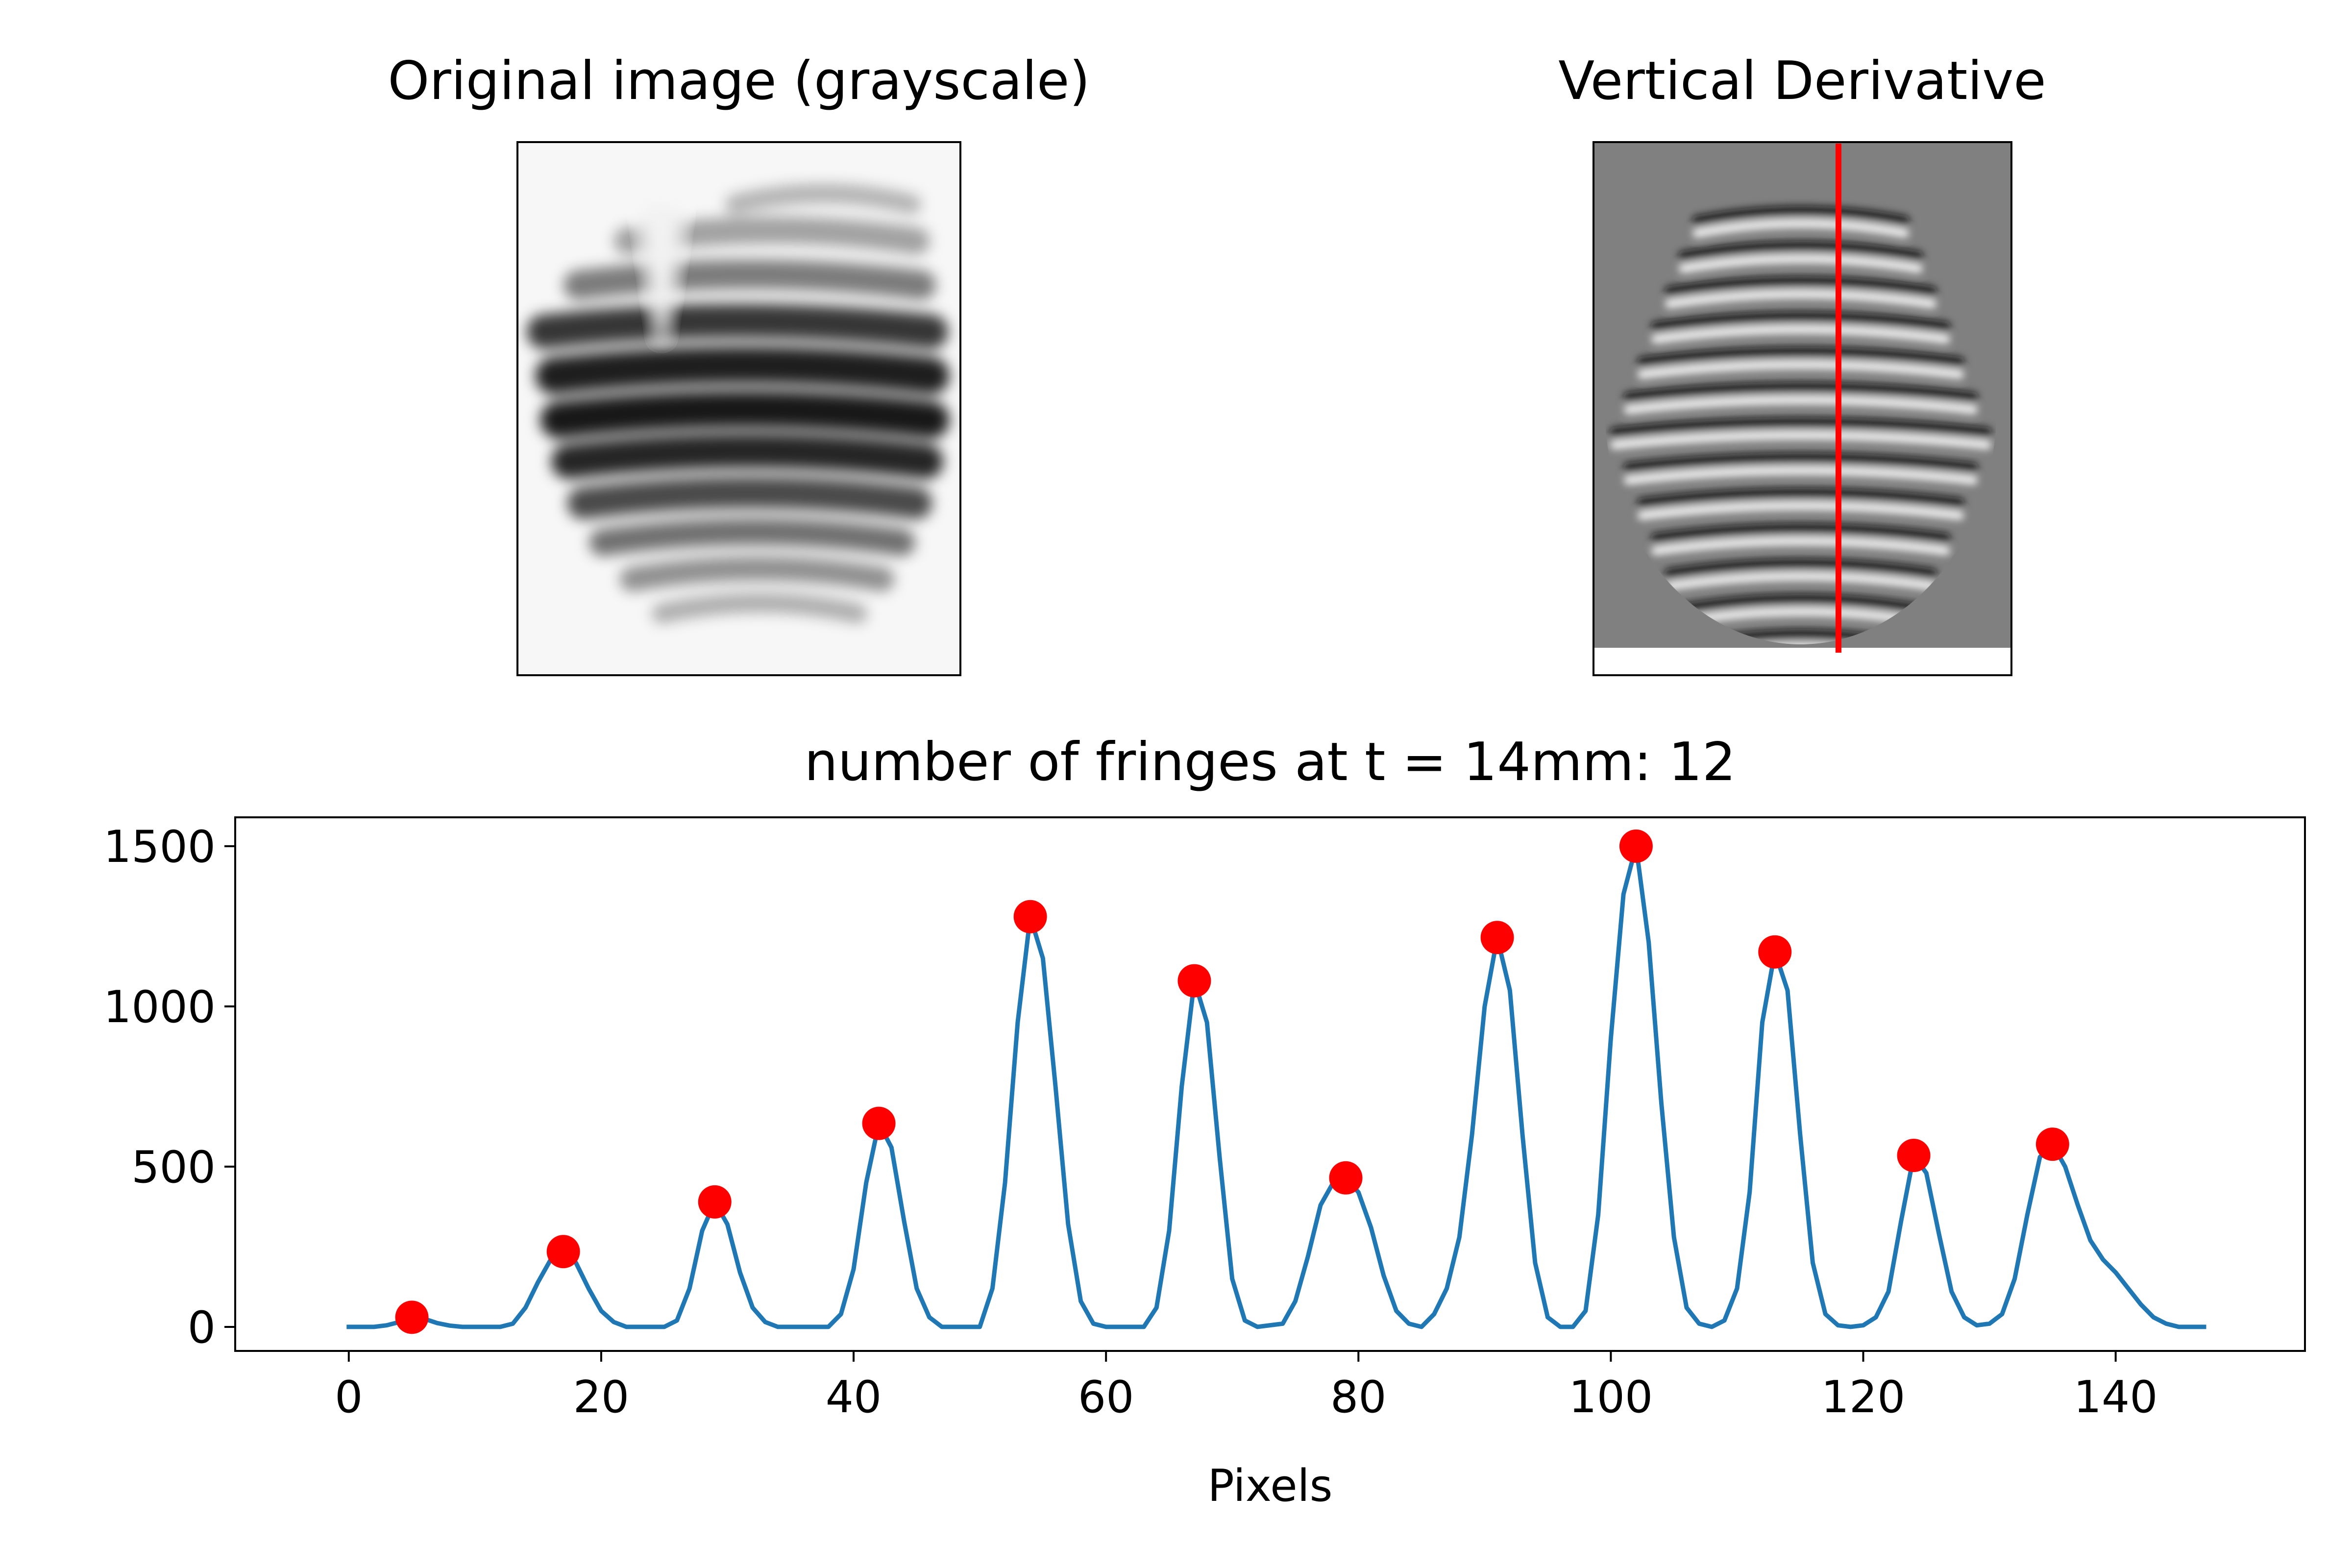 This screenshot has width=2352, height=1568. Describe the element at coordinates (601, 1397) in the screenshot. I see `x-tick-label: 20` at that location.